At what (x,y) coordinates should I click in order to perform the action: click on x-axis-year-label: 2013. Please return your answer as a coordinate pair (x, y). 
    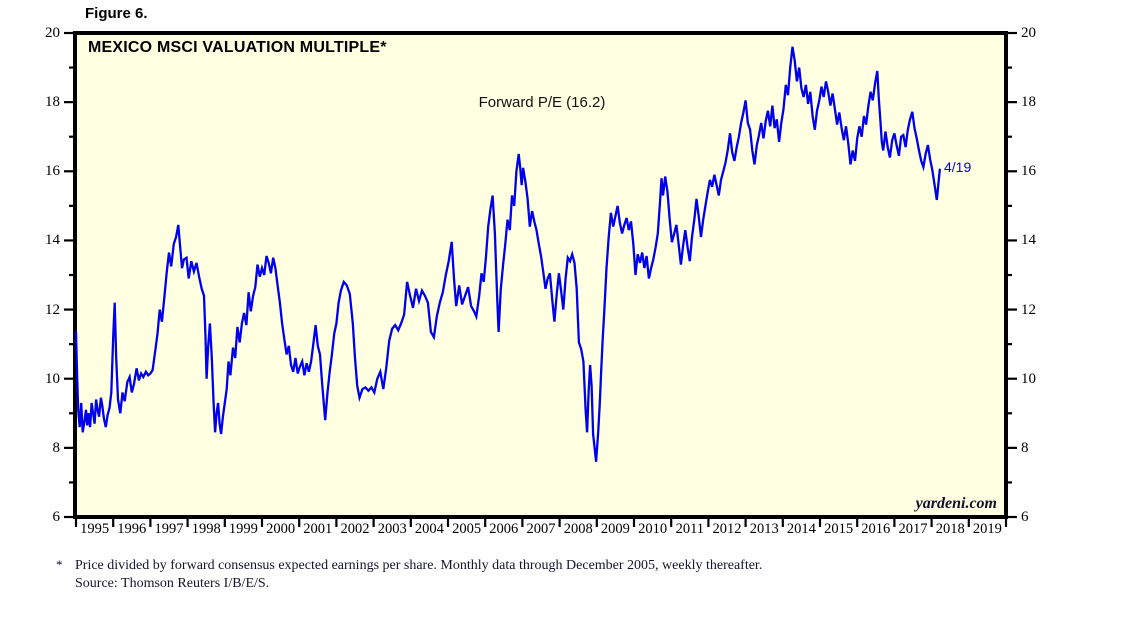
    Looking at the image, I should click on (764, 529).